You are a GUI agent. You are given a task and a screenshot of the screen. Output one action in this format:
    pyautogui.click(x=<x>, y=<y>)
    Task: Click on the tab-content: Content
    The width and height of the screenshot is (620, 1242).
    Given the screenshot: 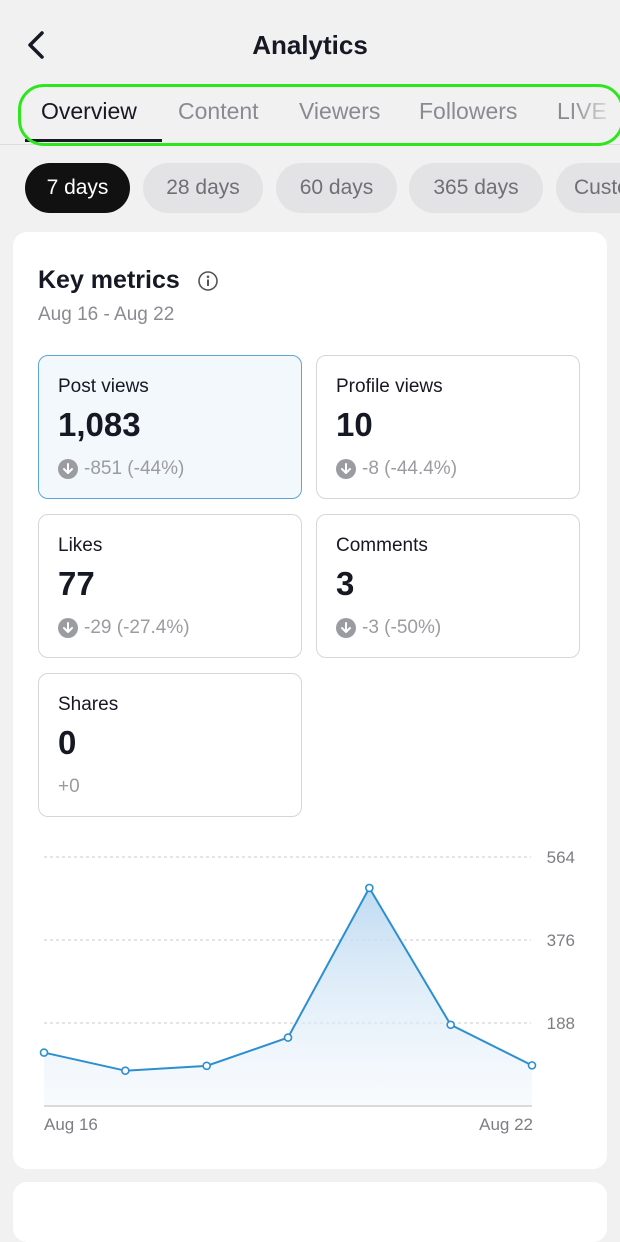 What is the action you would take?
    pyautogui.click(x=218, y=111)
    